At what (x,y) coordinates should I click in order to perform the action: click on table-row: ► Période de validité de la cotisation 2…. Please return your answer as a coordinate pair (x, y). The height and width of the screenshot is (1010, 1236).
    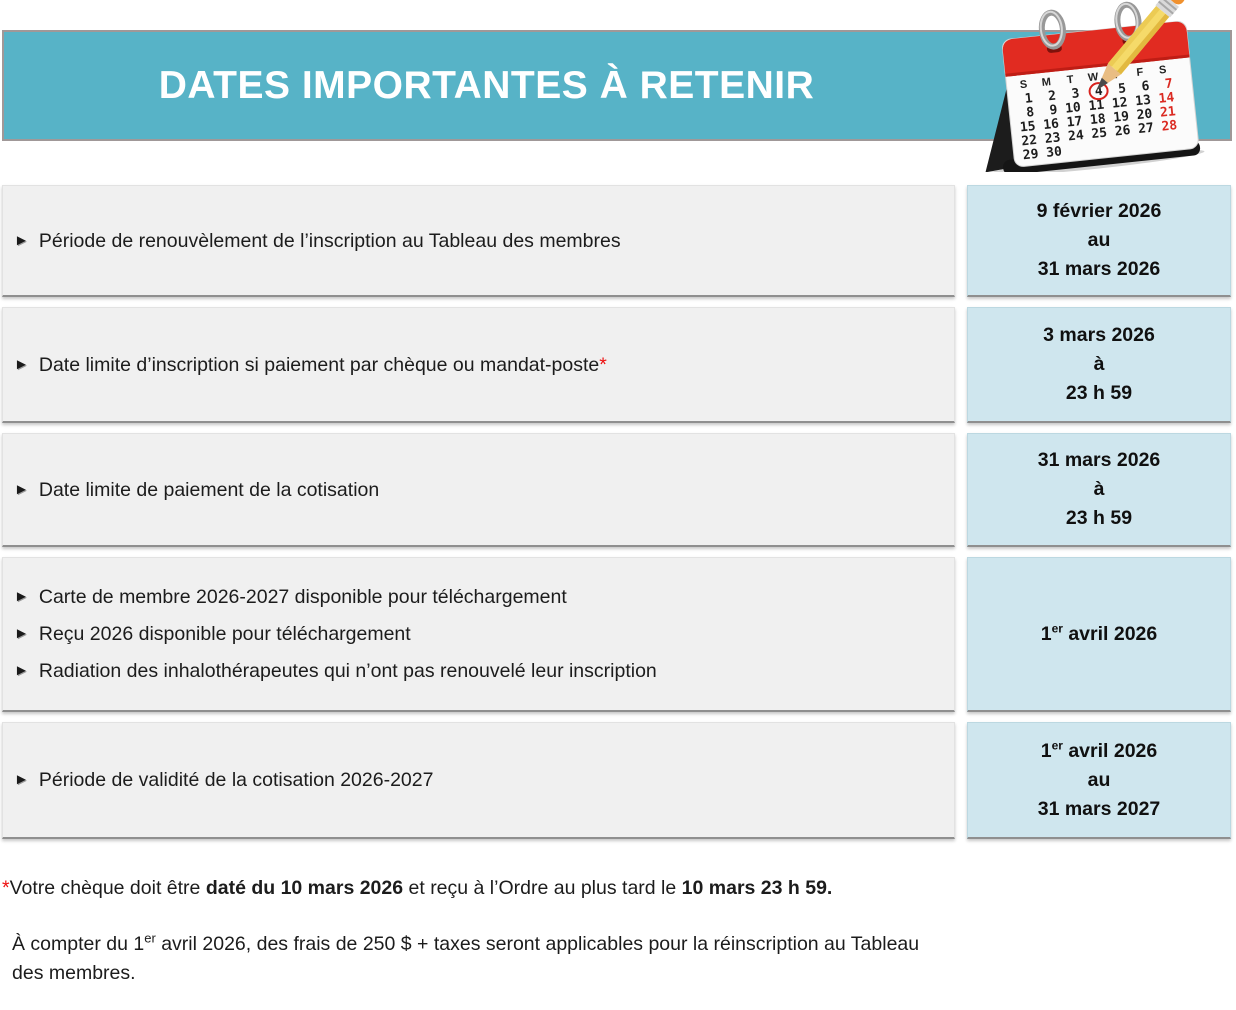
    Looking at the image, I should click on (616, 780).